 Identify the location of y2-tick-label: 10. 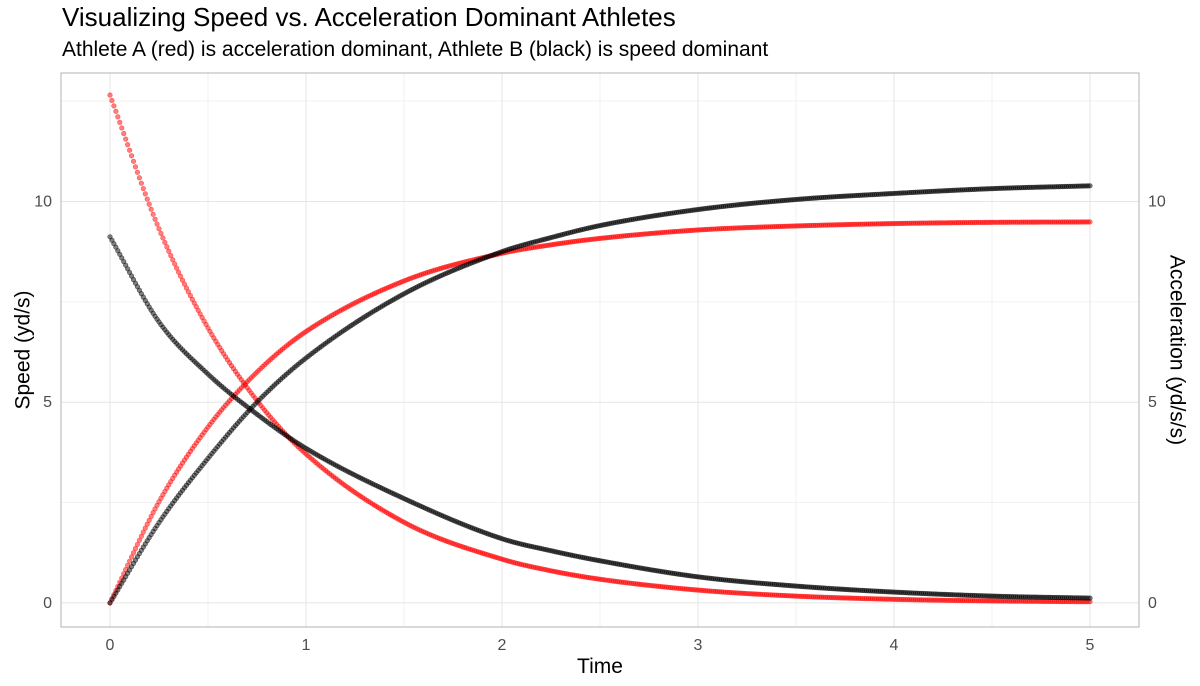
(1157, 201).